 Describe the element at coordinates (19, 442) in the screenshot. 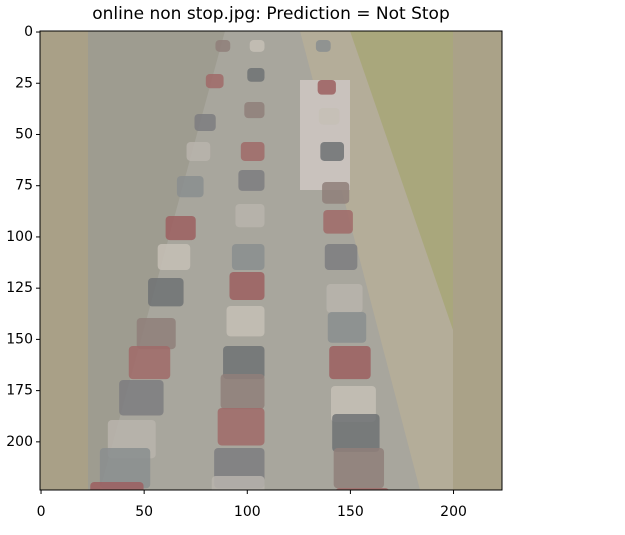

I see `y-tick-label: 200` at that location.